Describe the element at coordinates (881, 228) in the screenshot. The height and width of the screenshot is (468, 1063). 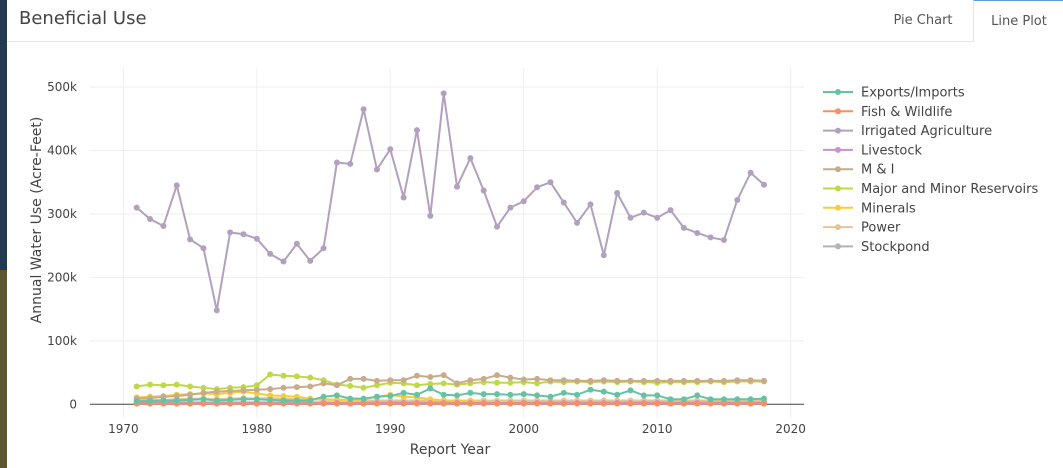
I see `legend-label: Power` at that location.